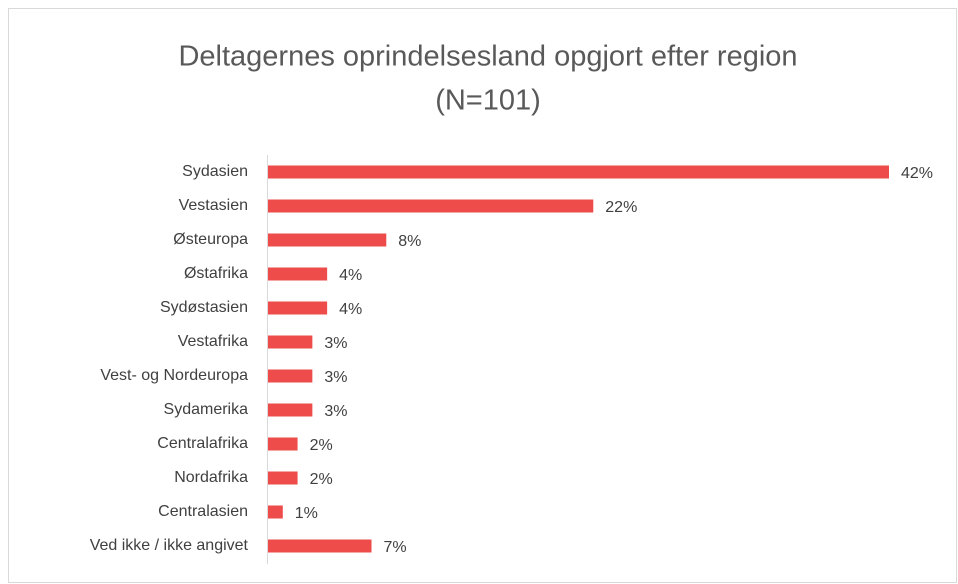 The height and width of the screenshot is (584, 958). I want to click on category-label: Centralafrika, so click(202, 443).